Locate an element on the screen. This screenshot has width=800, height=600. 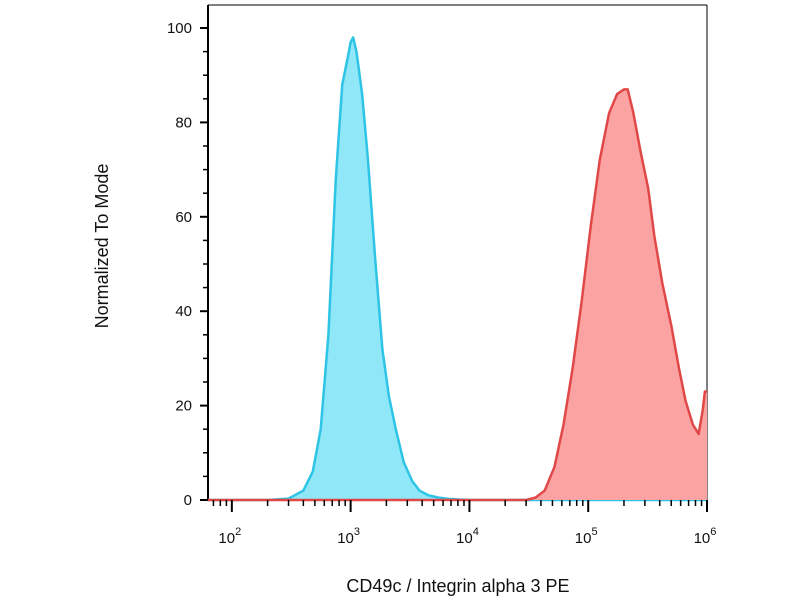
y-tick-label: 20 is located at coordinates (183, 406).